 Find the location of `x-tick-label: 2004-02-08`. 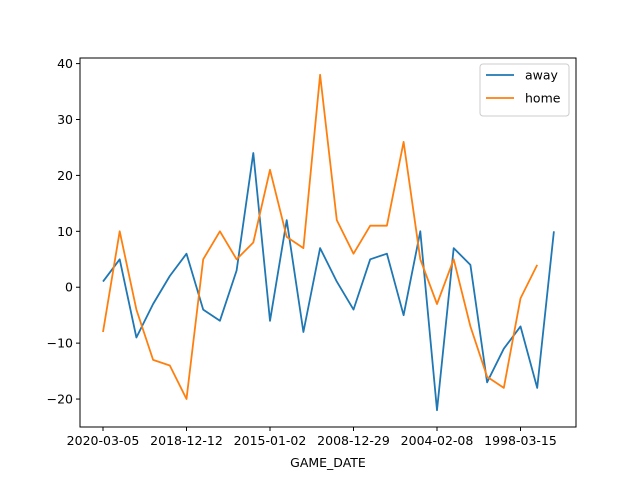

x-tick-label: 2004-02-08 is located at coordinates (437, 440).